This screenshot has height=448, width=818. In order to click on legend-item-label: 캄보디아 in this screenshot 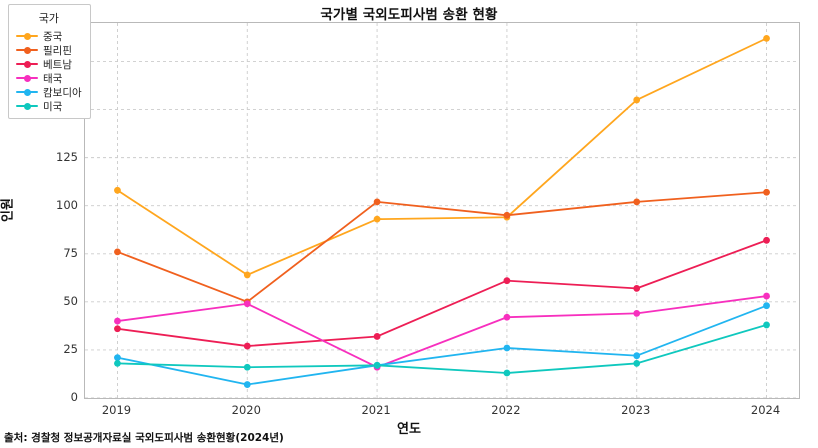, I will do `click(62, 92)`.